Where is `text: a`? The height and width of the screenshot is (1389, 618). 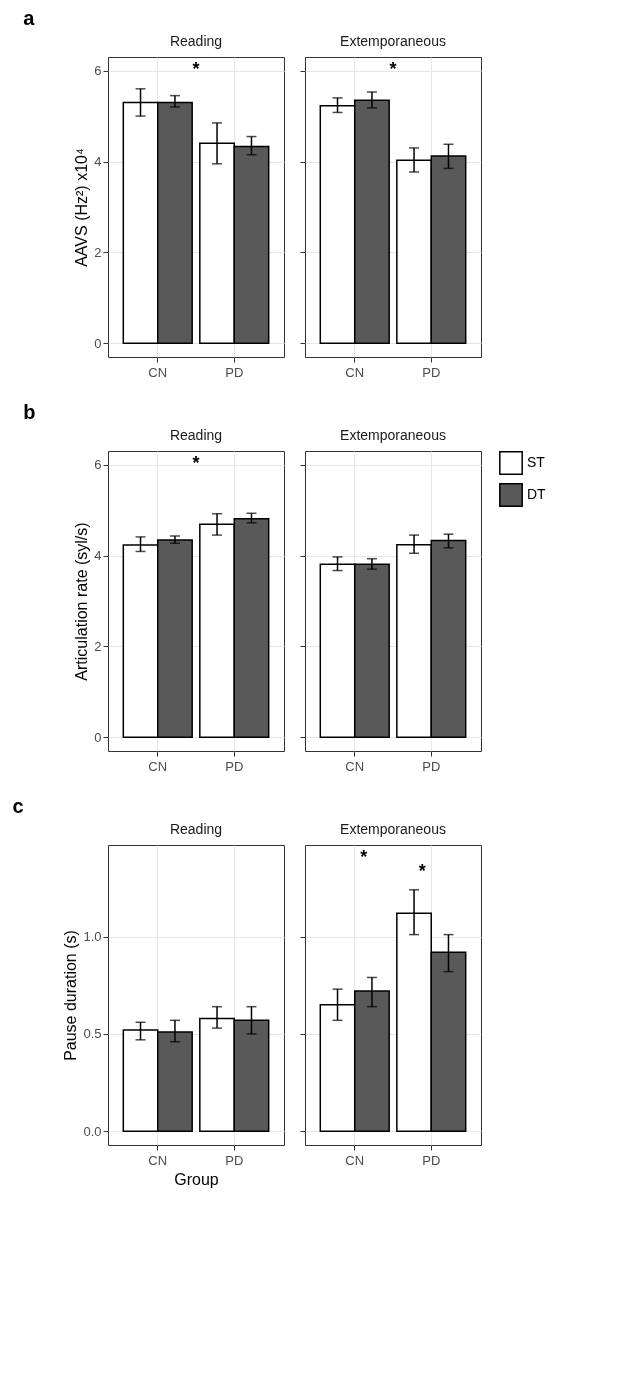
text: a is located at coordinates (29, 17).